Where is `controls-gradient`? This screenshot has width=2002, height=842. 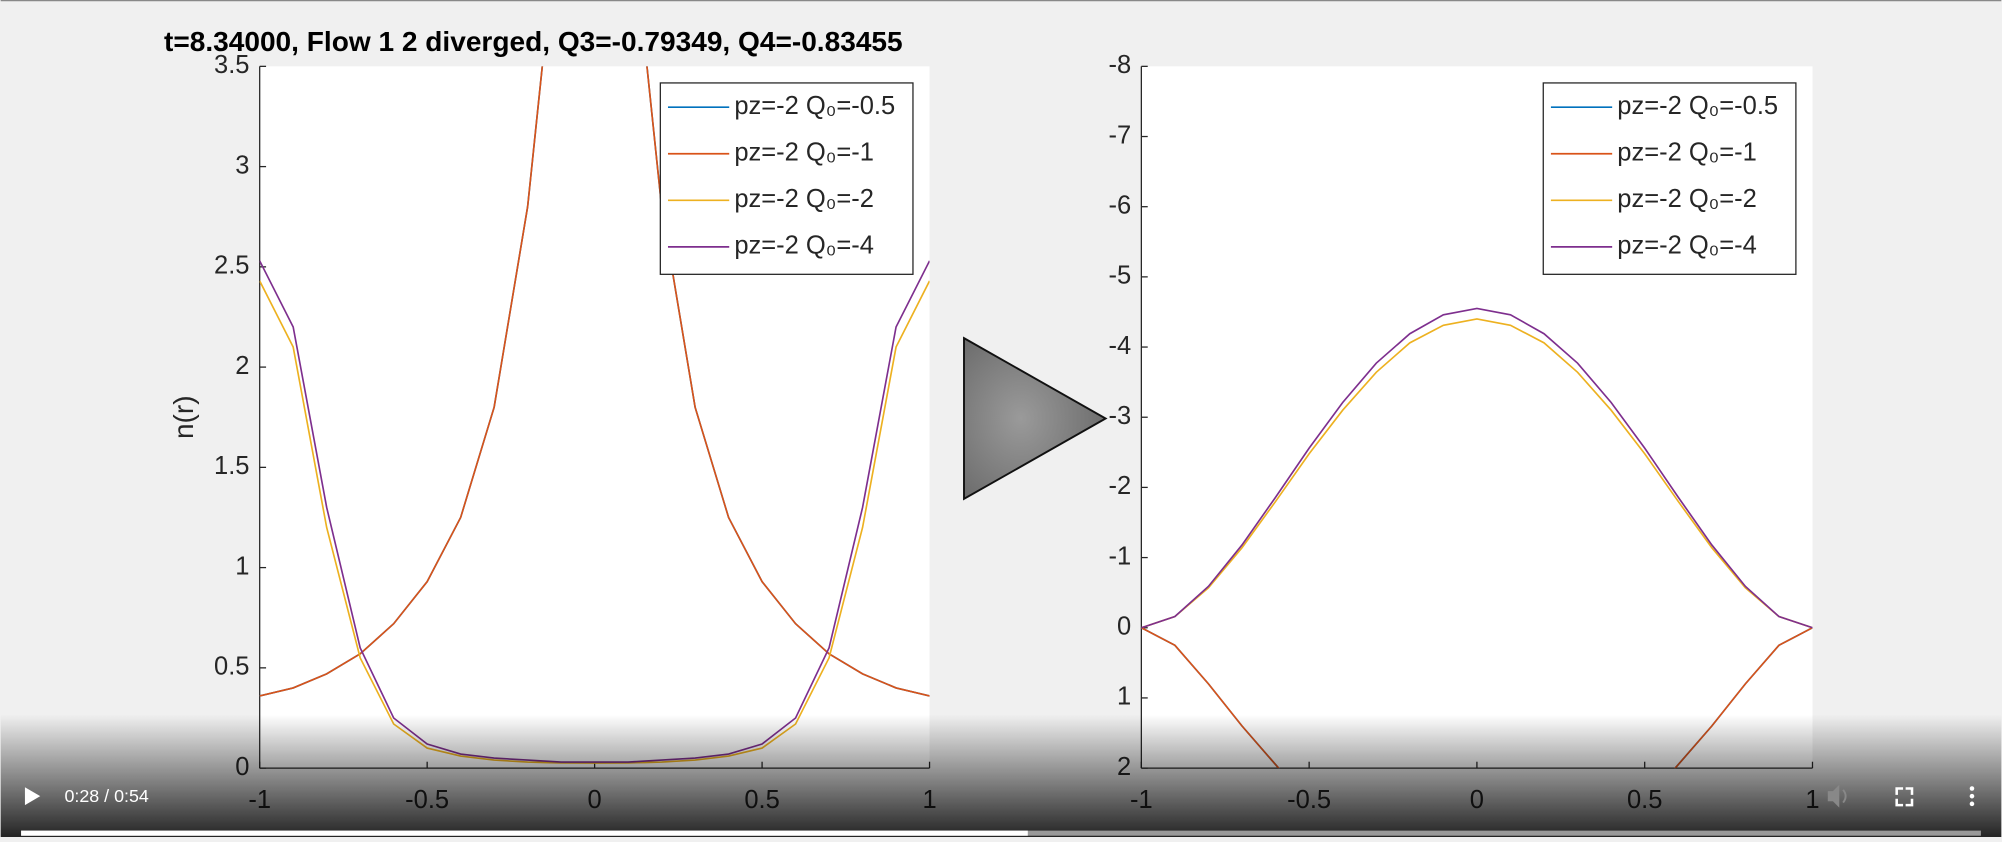
controls-gradient is located at coordinates (1001, 775).